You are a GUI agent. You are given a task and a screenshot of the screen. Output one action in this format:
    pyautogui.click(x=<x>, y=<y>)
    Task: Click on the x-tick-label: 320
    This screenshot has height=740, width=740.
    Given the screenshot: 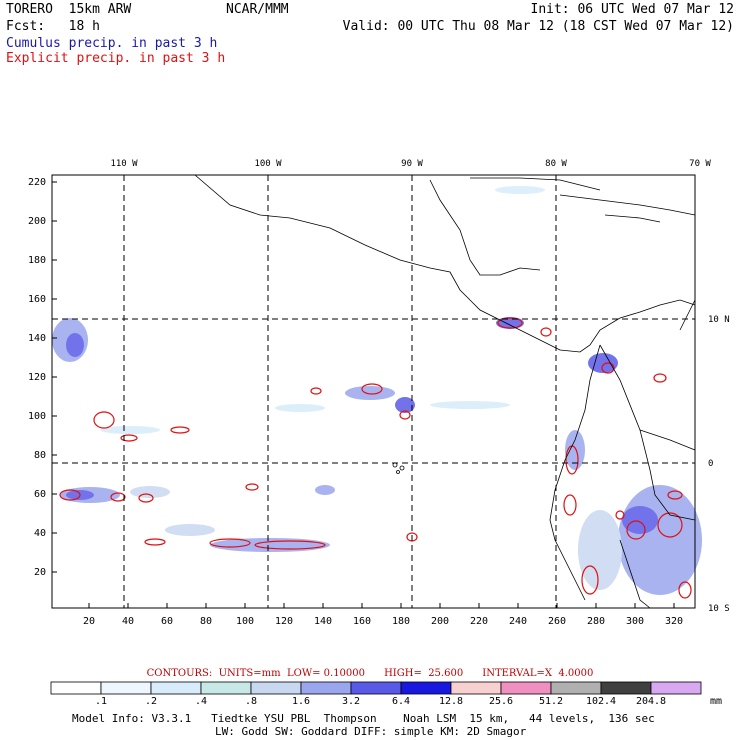 What is the action you would take?
    pyautogui.click(x=674, y=621)
    